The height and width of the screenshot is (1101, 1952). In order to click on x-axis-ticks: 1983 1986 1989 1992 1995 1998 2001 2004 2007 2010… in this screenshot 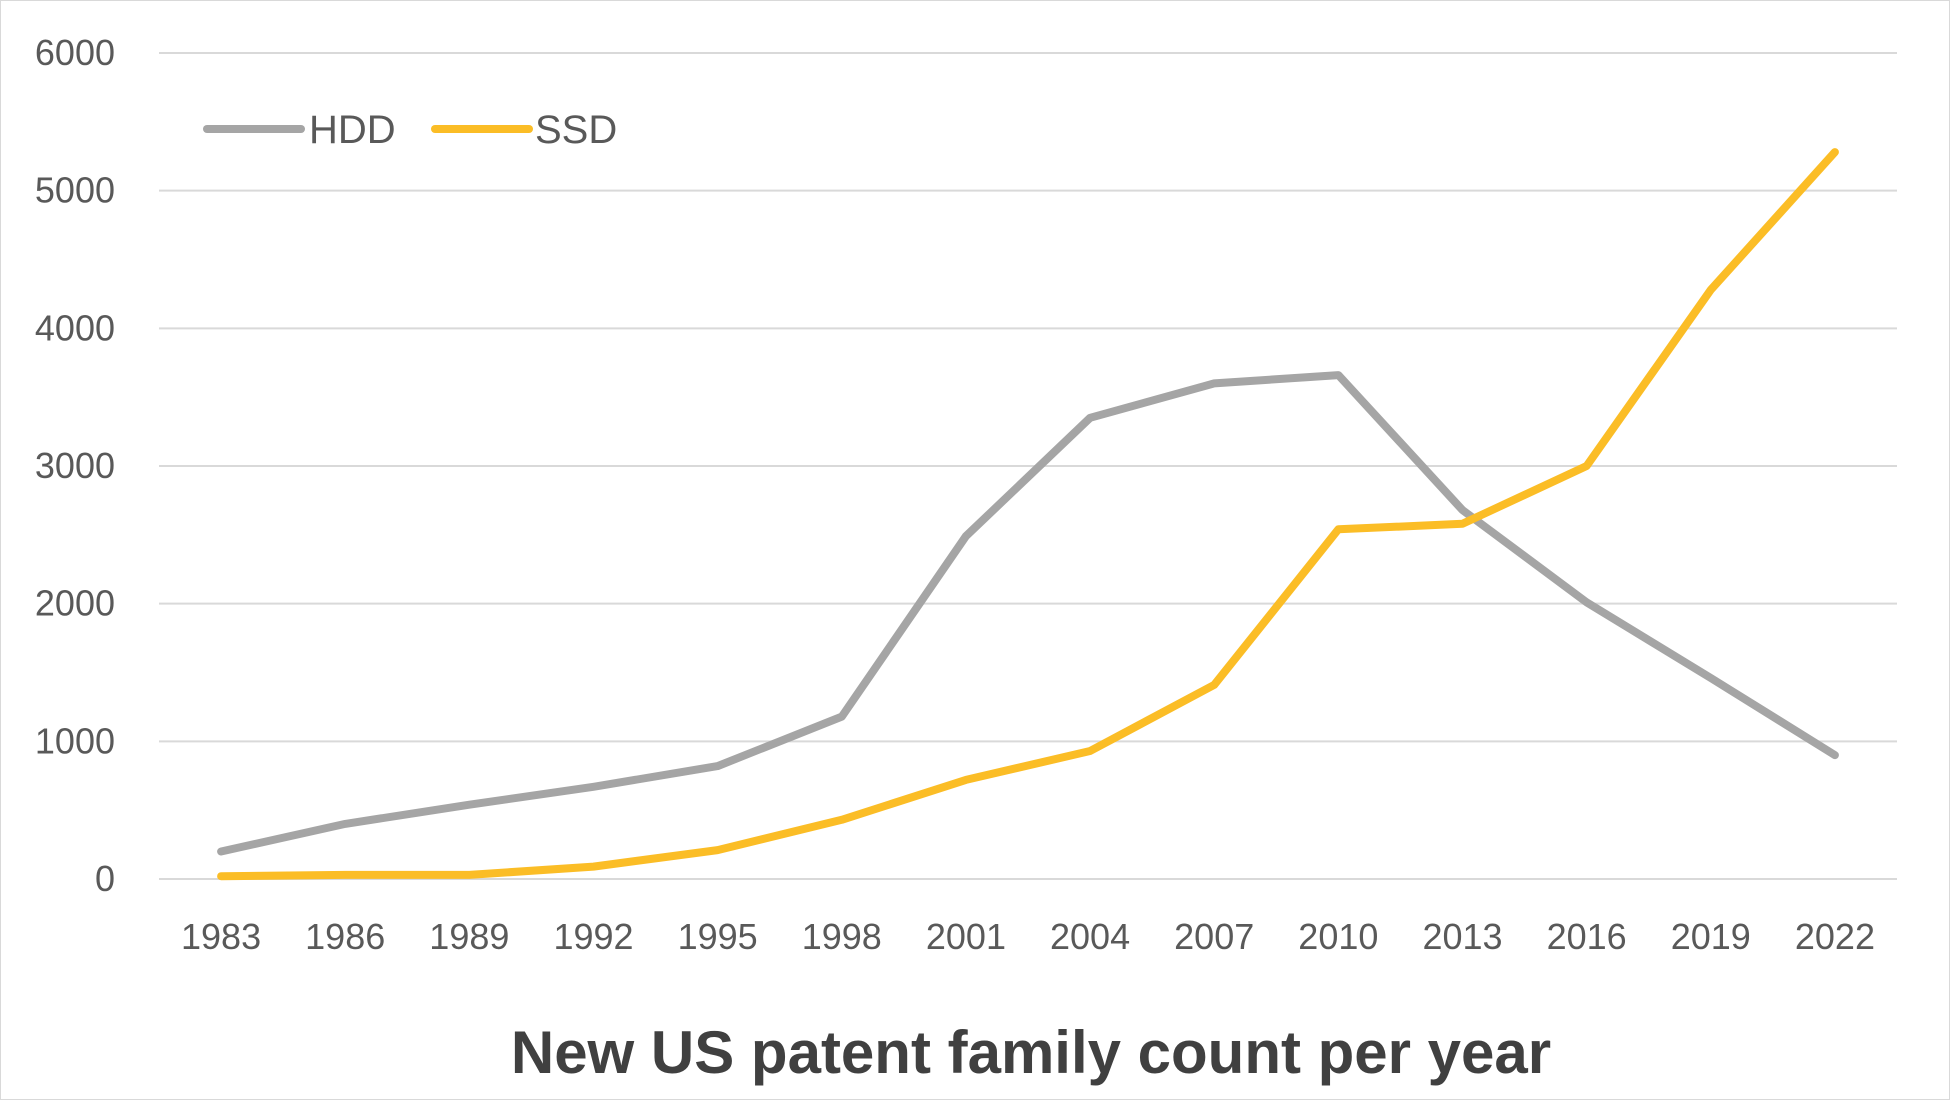, I will do `click(1028, 936)`.